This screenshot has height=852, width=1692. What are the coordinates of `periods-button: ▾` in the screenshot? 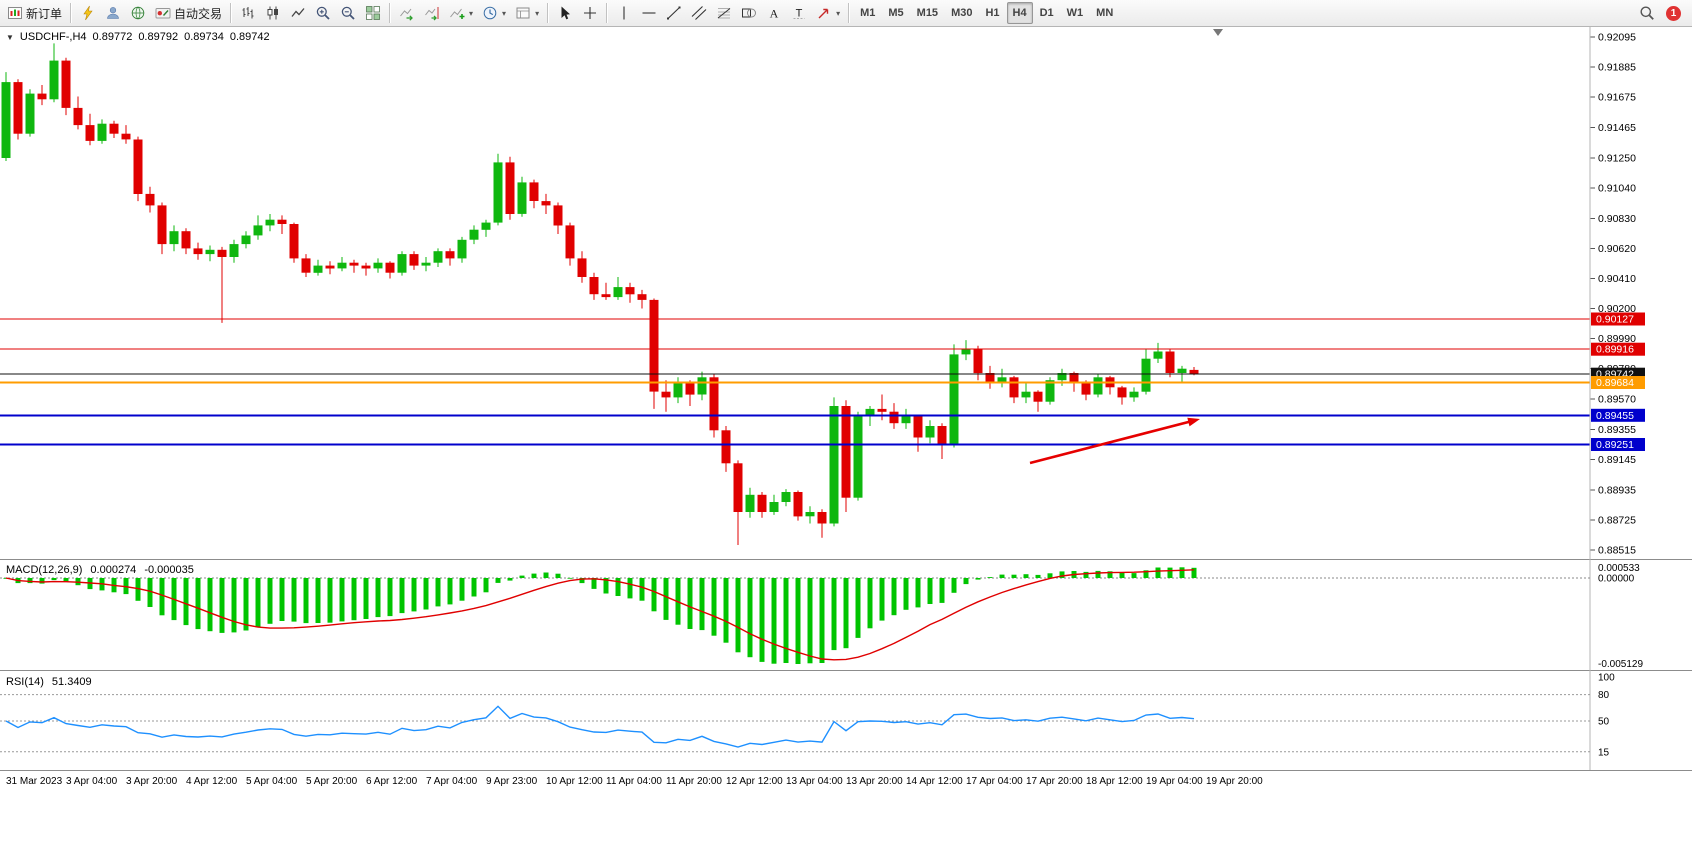 It's located at (494, 13).